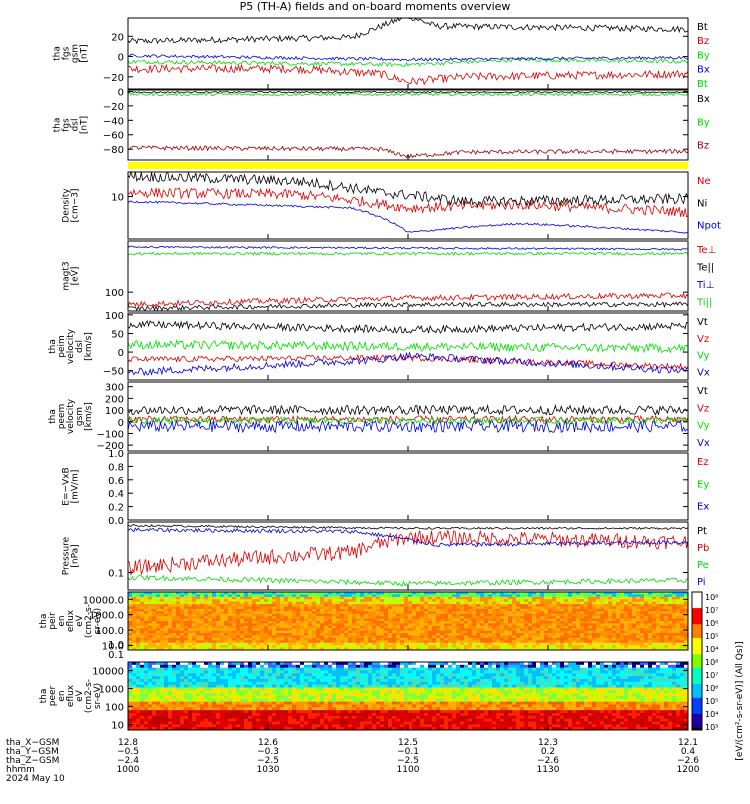  I want to click on y-tick-label: 200, so click(114, 399).